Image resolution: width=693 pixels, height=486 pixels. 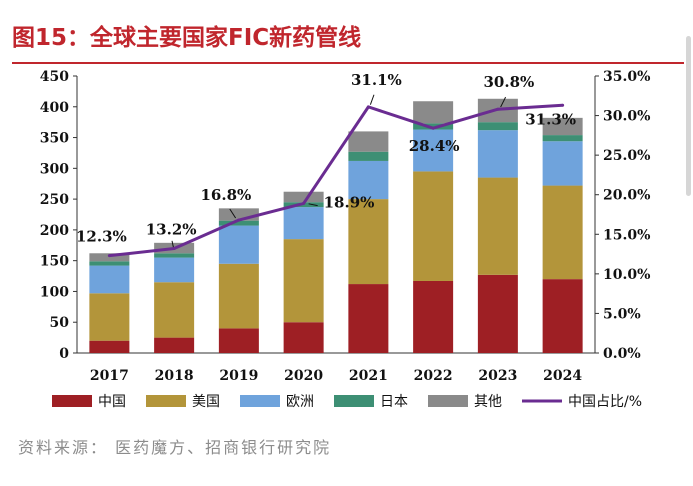 What do you see at coordinates (488, 402) in the screenshot?
I see `legend-label: 其他` at bounding box center [488, 402].